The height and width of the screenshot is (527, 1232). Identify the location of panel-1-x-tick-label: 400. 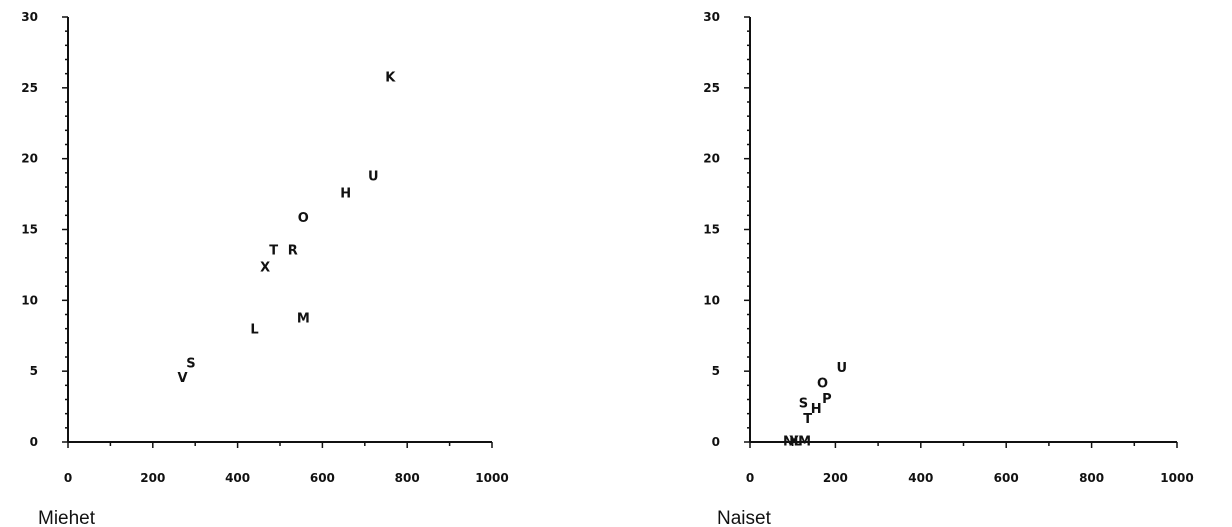
(237, 478).